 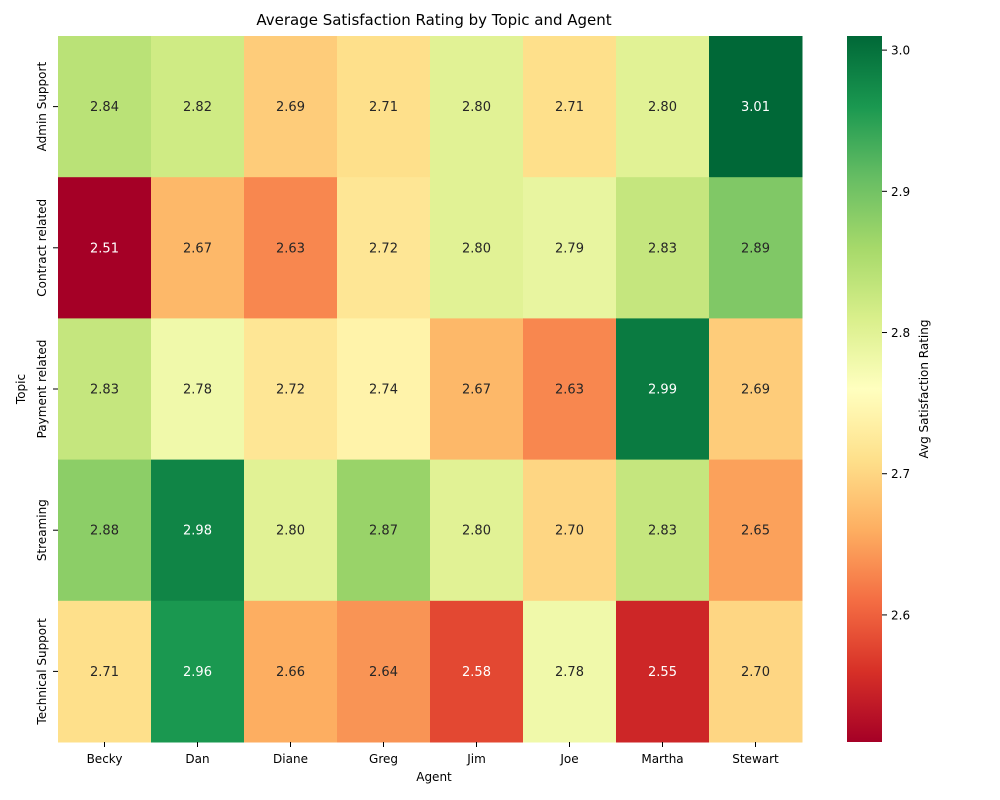 I want to click on cell-value-label: 2.82, so click(x=197, y=107).